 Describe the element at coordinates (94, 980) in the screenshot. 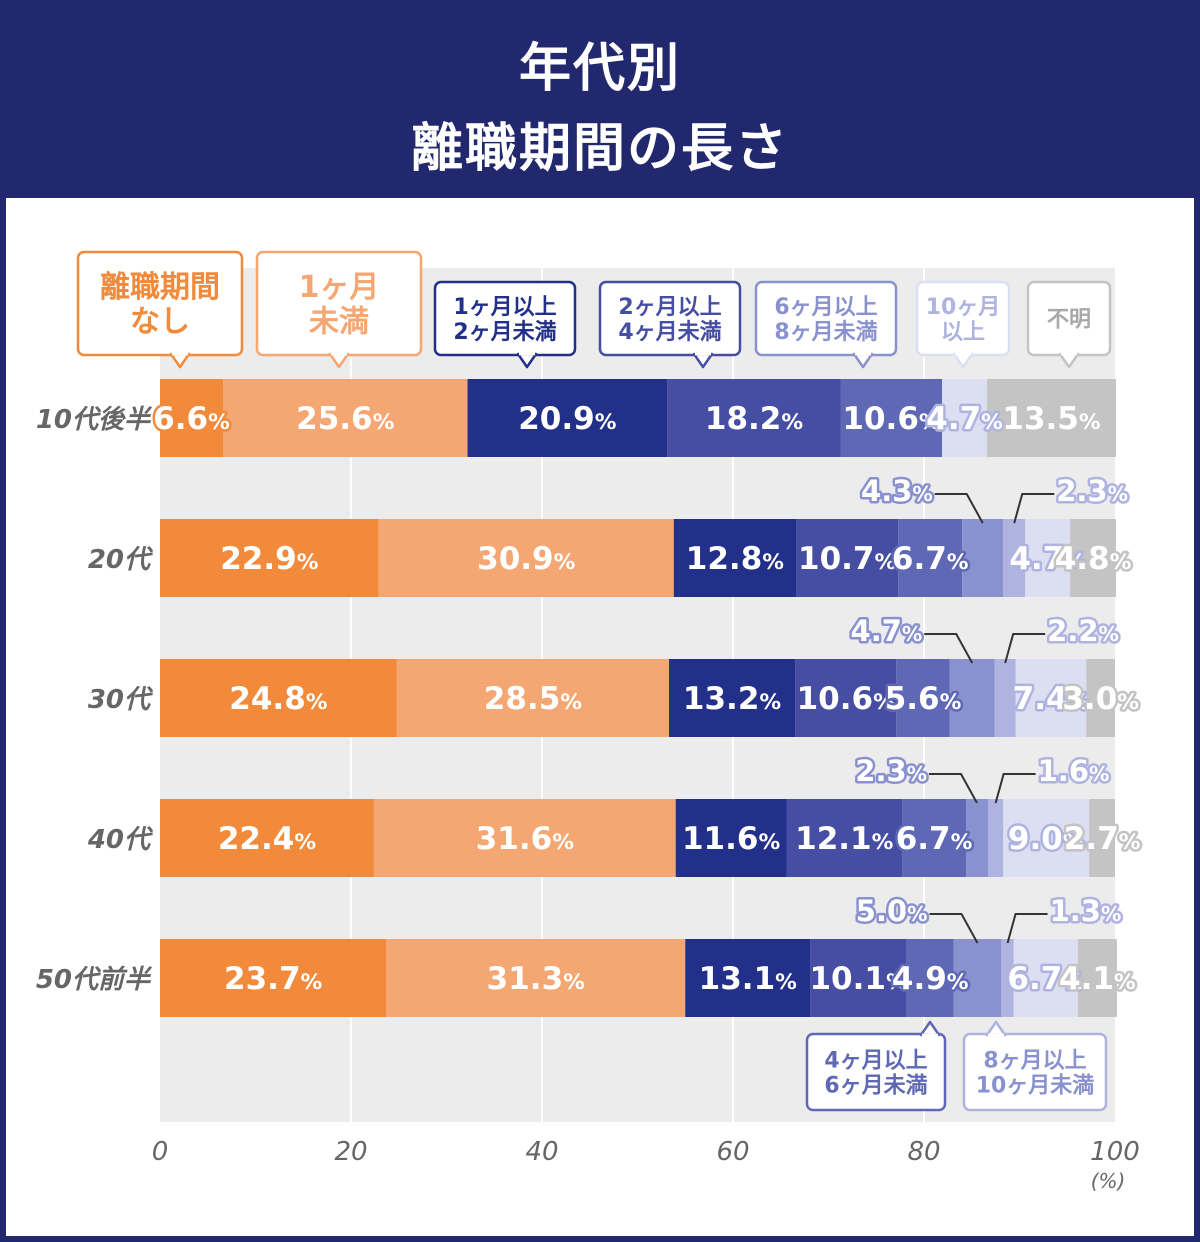

I see `category-label: 50代前半` at that location.